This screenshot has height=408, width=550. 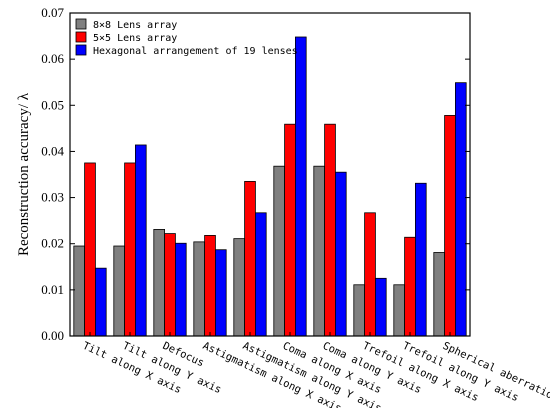 What do you see at coordinates (52, 289) in the screenshot?
I see `y-tick-label: 0.01` at bounding box center [52, 289].